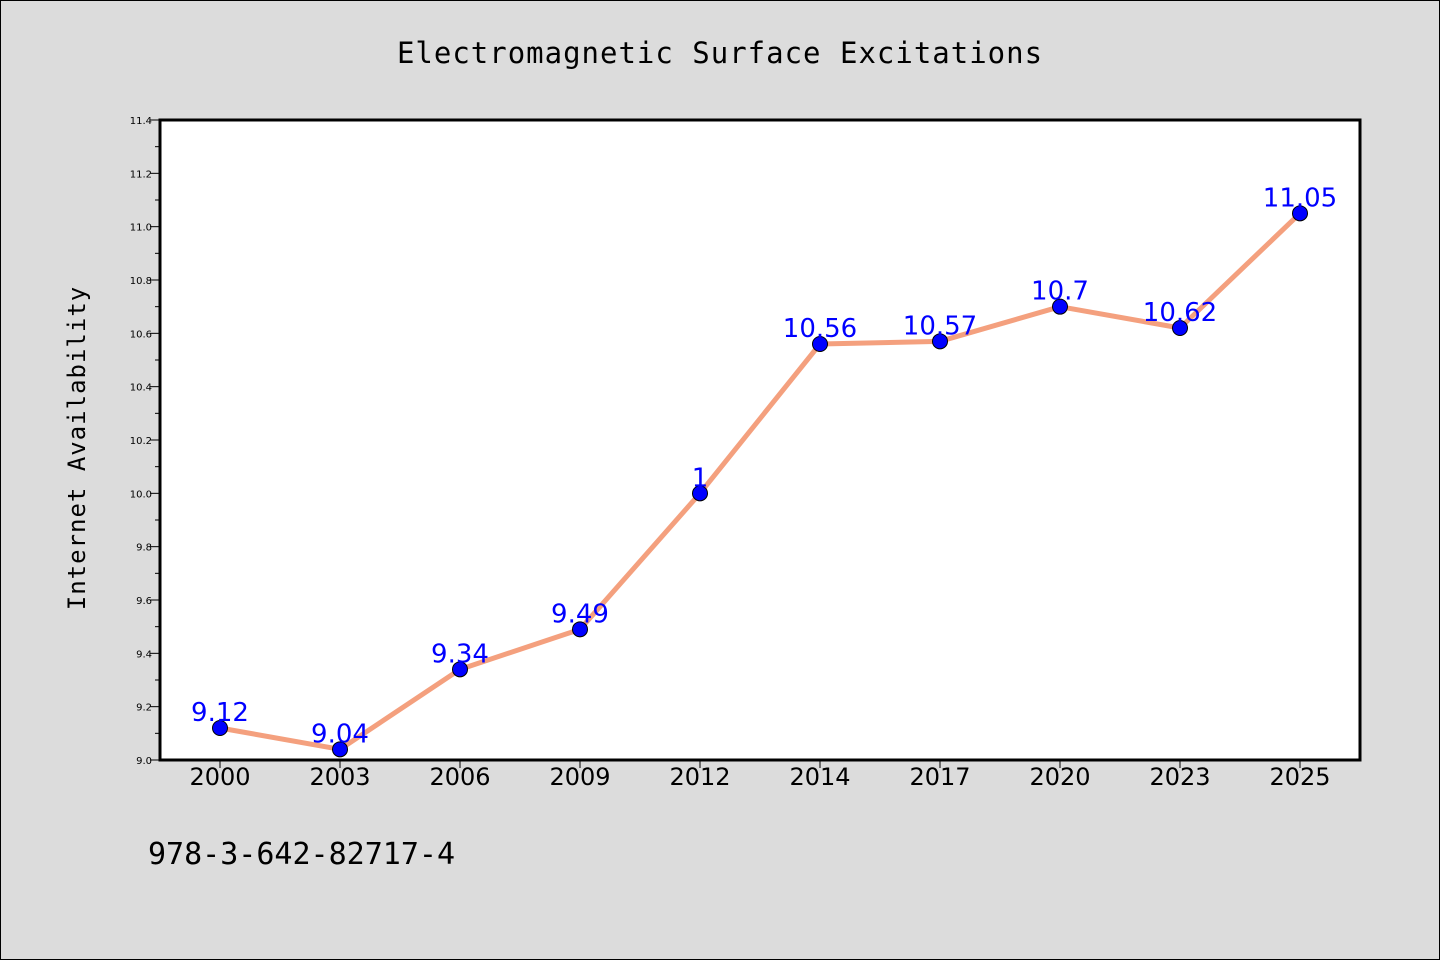  What do you see at coordinates (579, 777) in the screenshot?
I see `x-tick-label: 2009` at bounding box center [579, 777].